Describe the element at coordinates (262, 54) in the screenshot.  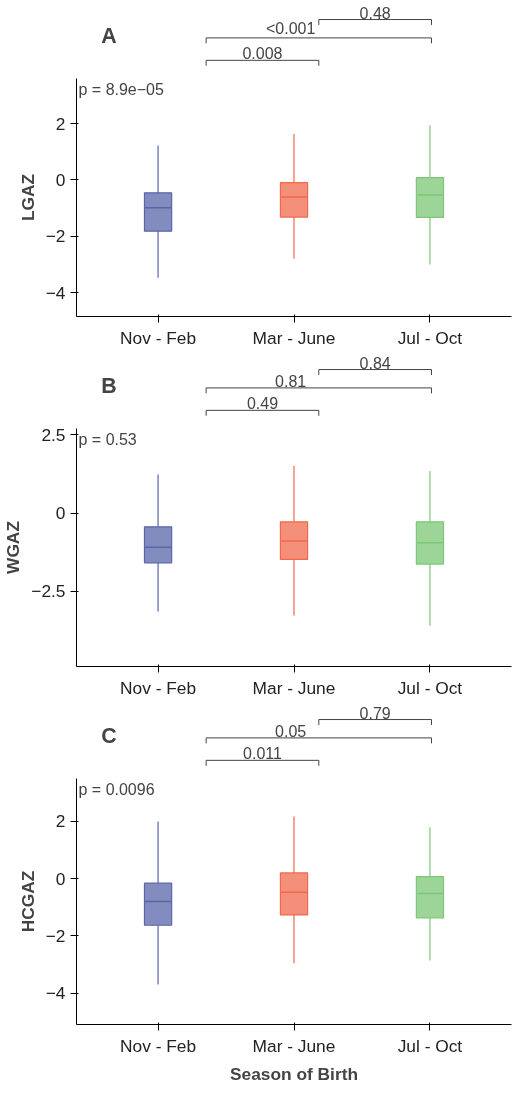
I see `text: 0.008` at that location.